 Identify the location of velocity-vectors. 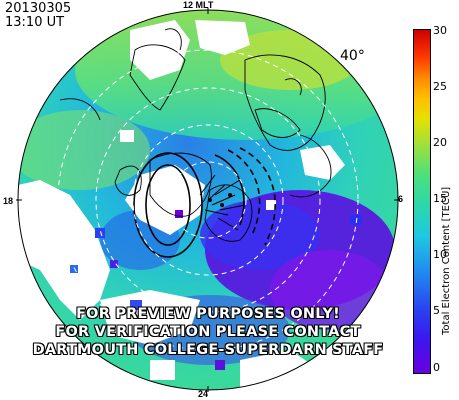
(222, 202).